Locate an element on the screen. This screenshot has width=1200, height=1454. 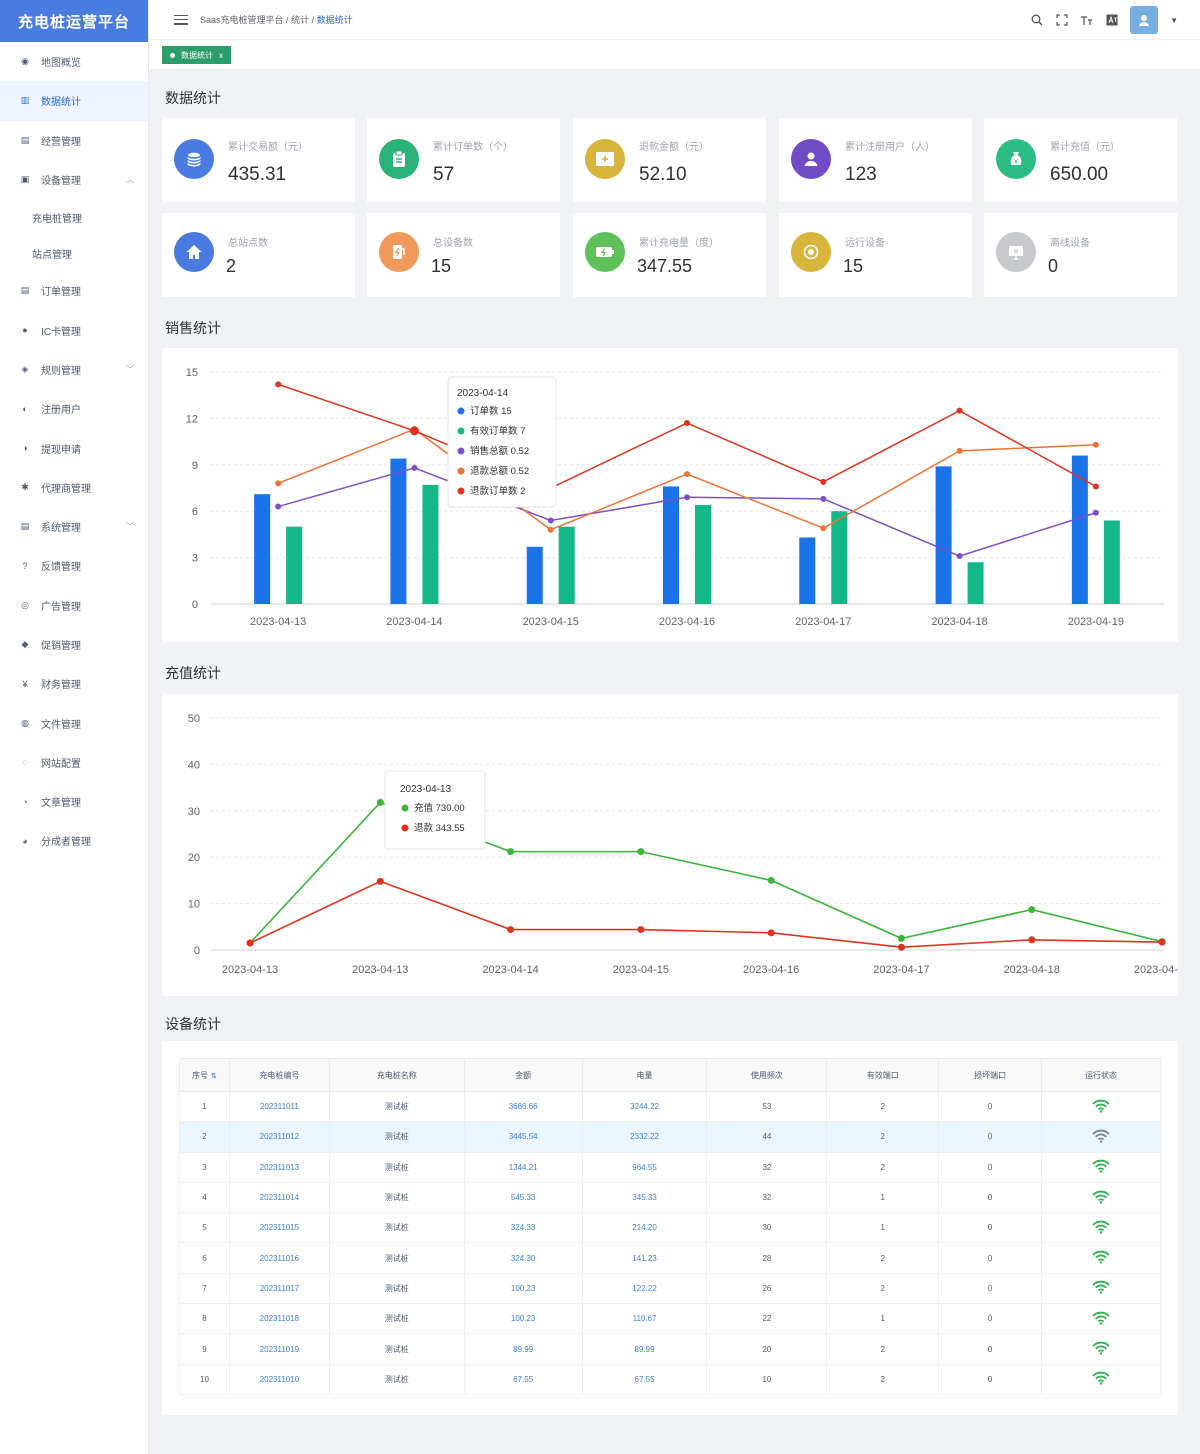
sidebar-item-files: ◍ 文件管理 is located at coordinates (74, 722).